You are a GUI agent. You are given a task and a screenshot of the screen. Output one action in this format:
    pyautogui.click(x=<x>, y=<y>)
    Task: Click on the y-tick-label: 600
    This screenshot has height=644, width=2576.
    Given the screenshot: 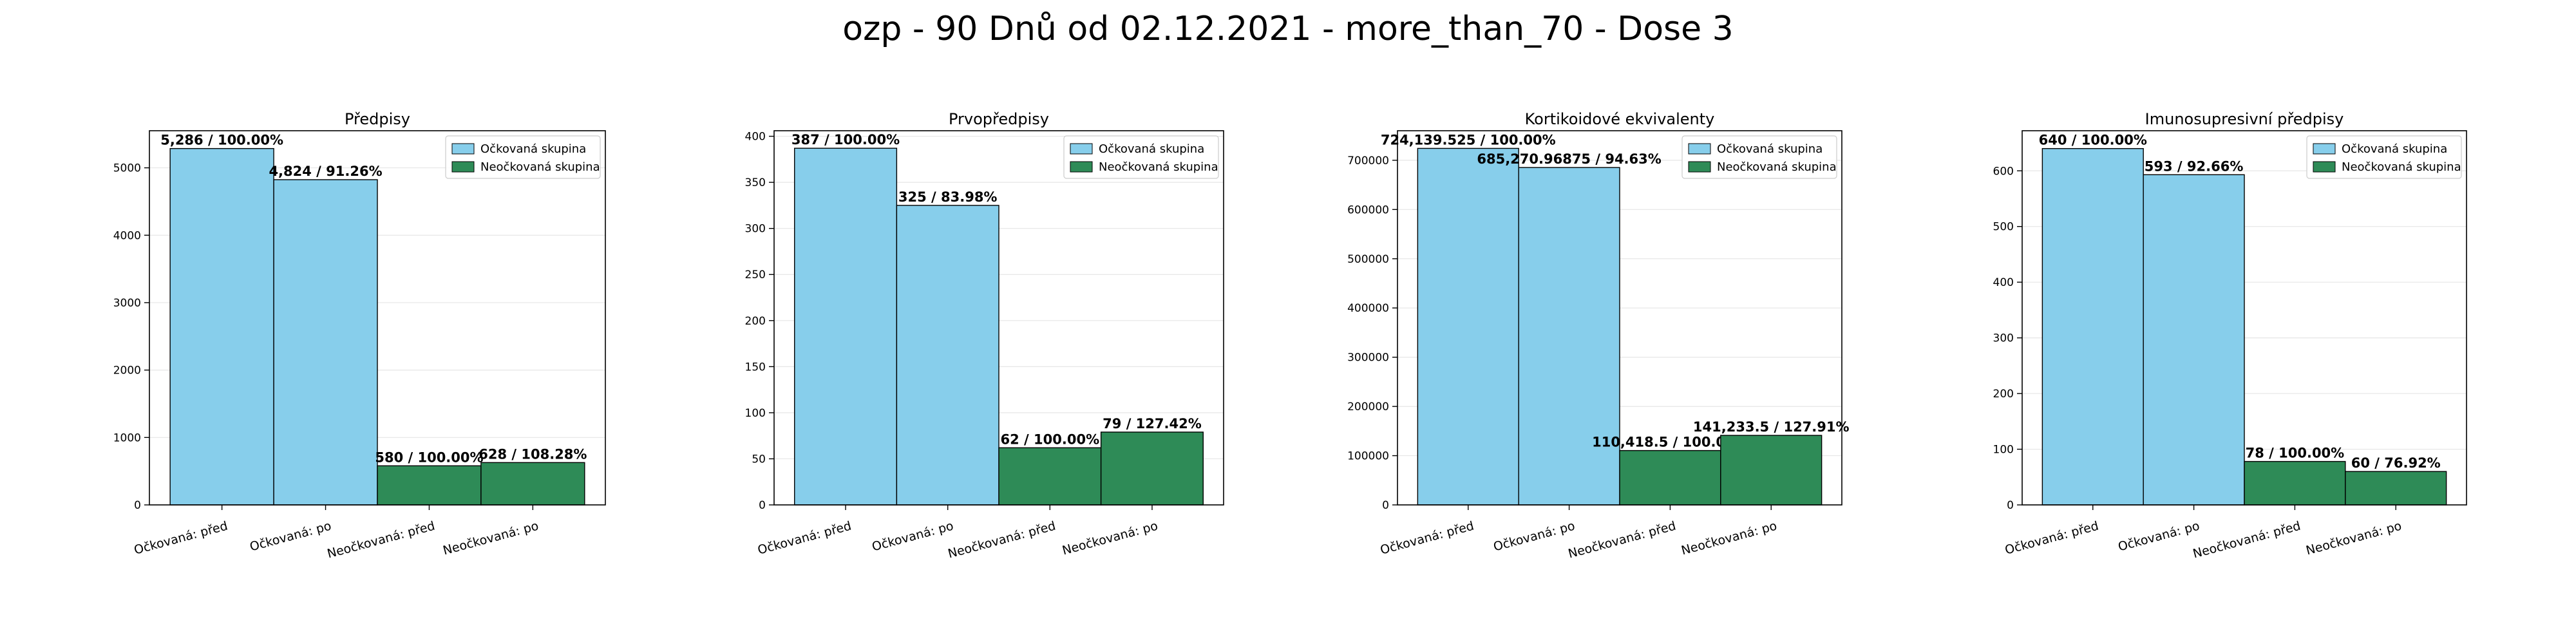 What is the action you would take?
    pyautogui.click(x=2004, y=171)
    